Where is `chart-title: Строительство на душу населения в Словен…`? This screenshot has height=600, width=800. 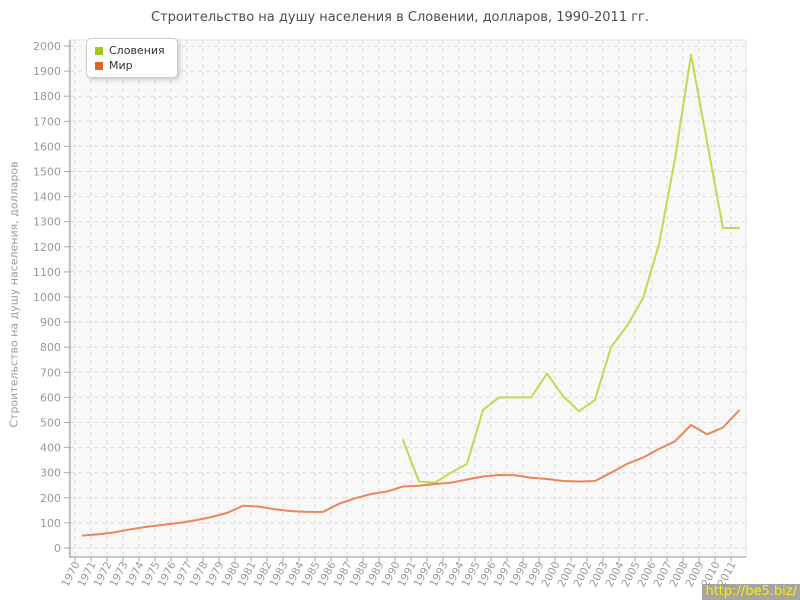
chart-title: Строительство на душу населения в Словен… is located at coordinates (400, 17).